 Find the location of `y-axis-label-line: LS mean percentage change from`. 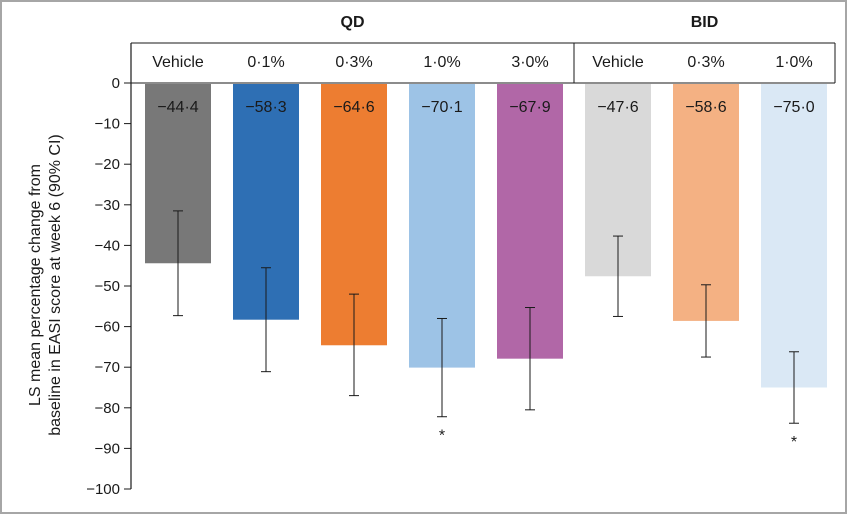

y-axis-label-line: LS mean percentage change from is located at coordinates (35, 285).